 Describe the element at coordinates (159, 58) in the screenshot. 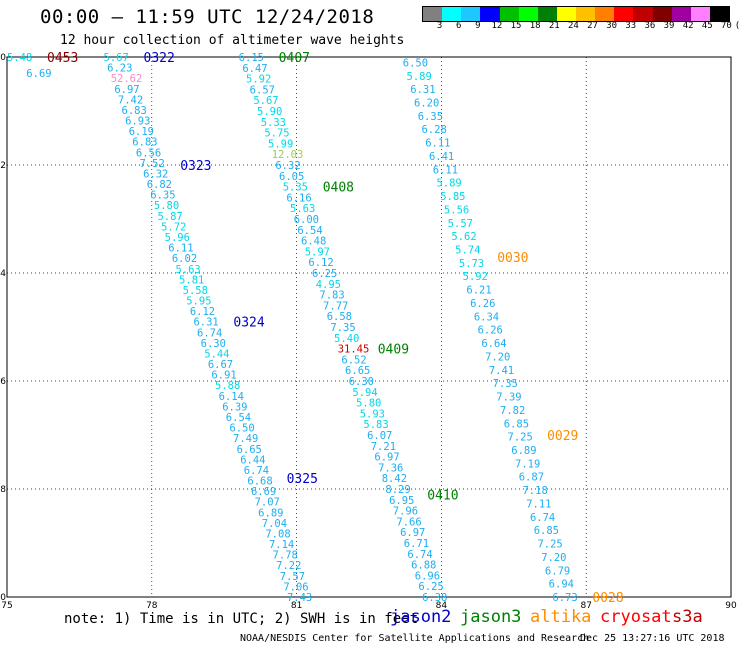

I see `pass-time-label: 0322` at that location.